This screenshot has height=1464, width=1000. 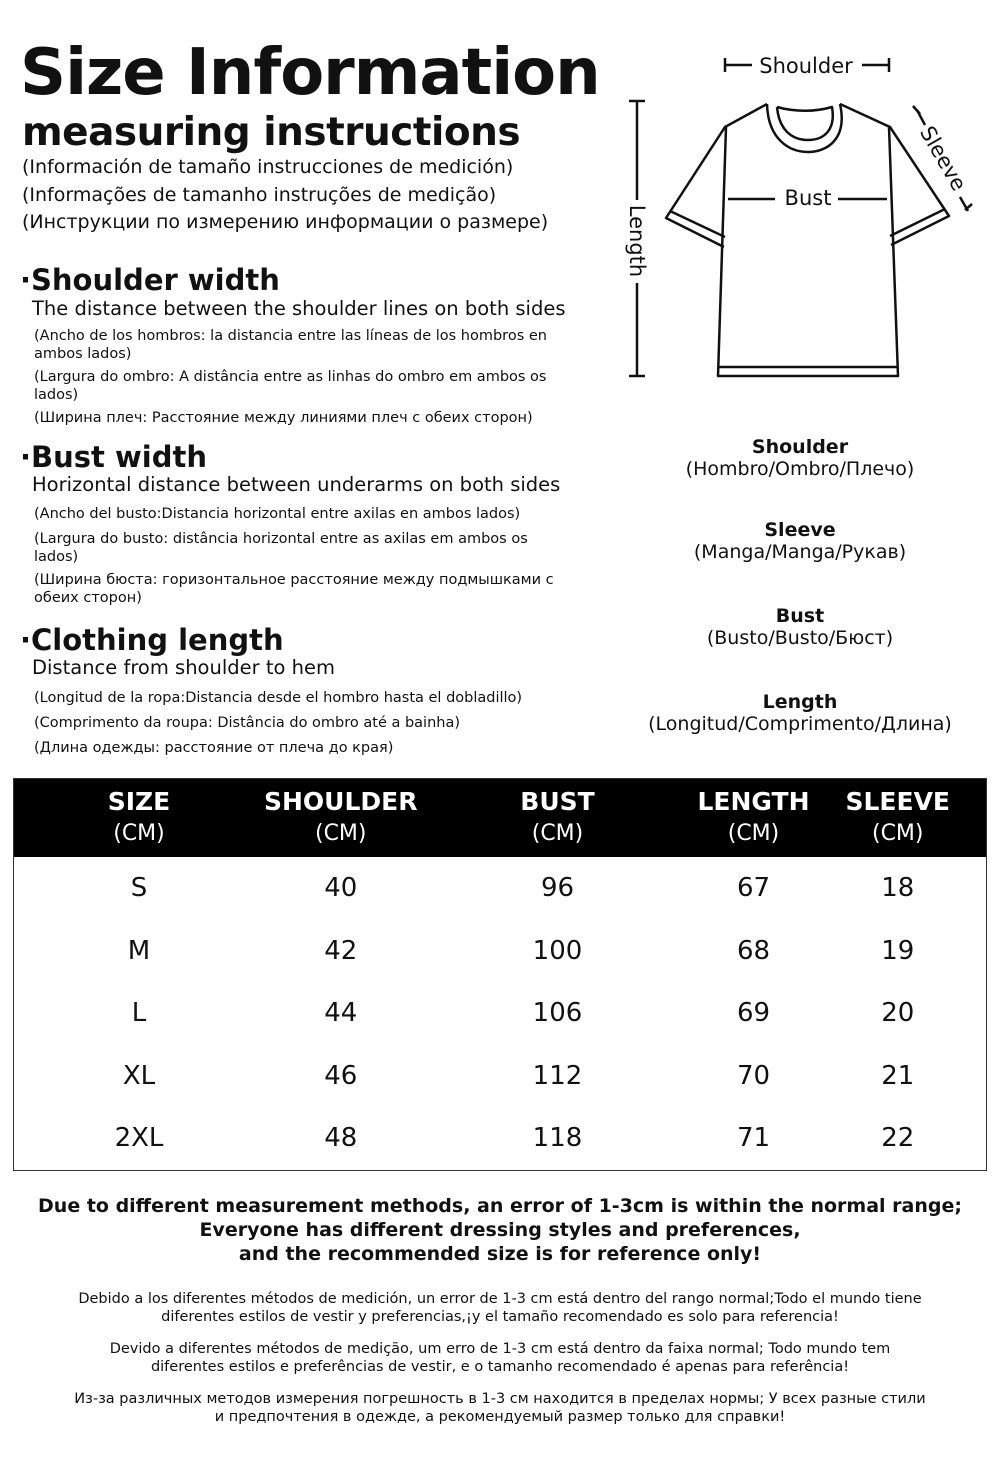 What do you see at coordinates (310, 73) in the screenshot?
I see `page-title: Size Information` at bounding box center [310, 73].